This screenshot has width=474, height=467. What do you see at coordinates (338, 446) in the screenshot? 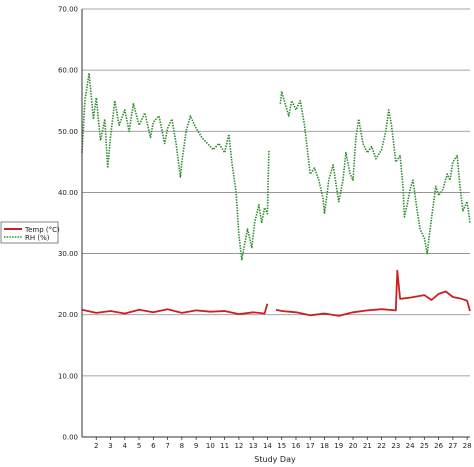
I see `x-tick-label: 19` at bounding box center [338, 446].